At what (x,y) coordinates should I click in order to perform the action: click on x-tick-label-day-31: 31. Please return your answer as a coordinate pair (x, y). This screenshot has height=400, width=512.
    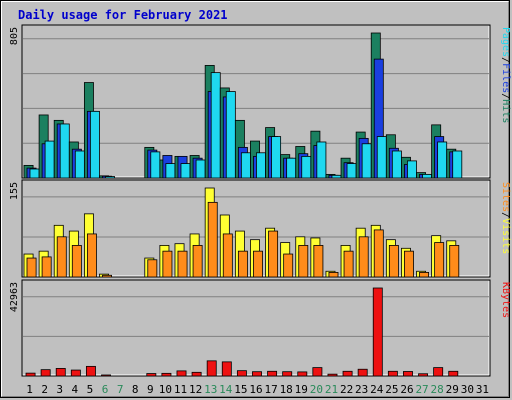
    Looking at the image, I should click on (482, 389).